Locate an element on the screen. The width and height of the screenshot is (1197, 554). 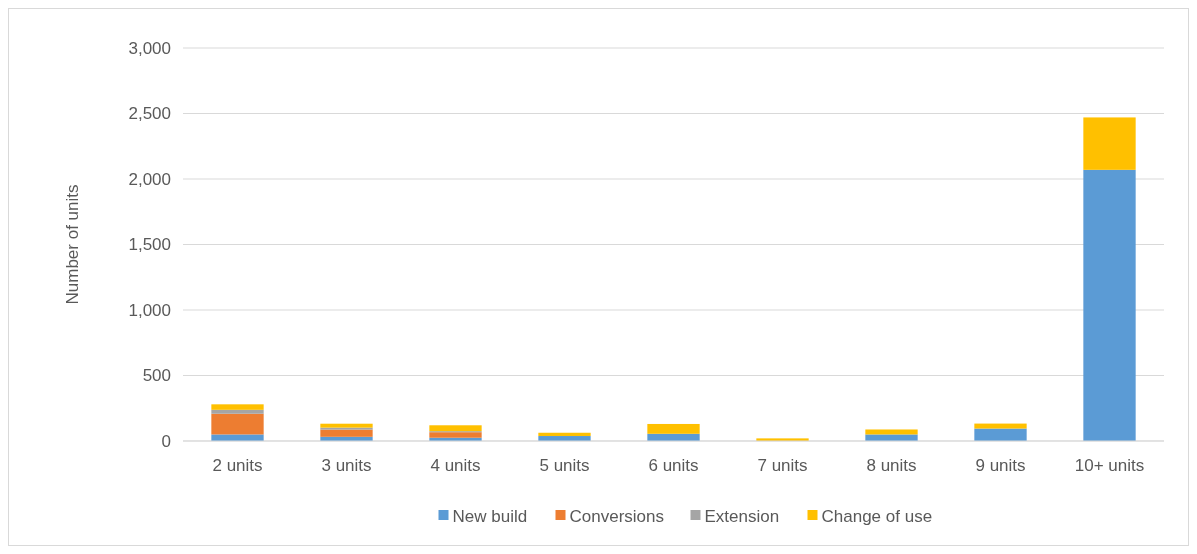
y-axis-title: Number of units is located at coordinates (72, 244).